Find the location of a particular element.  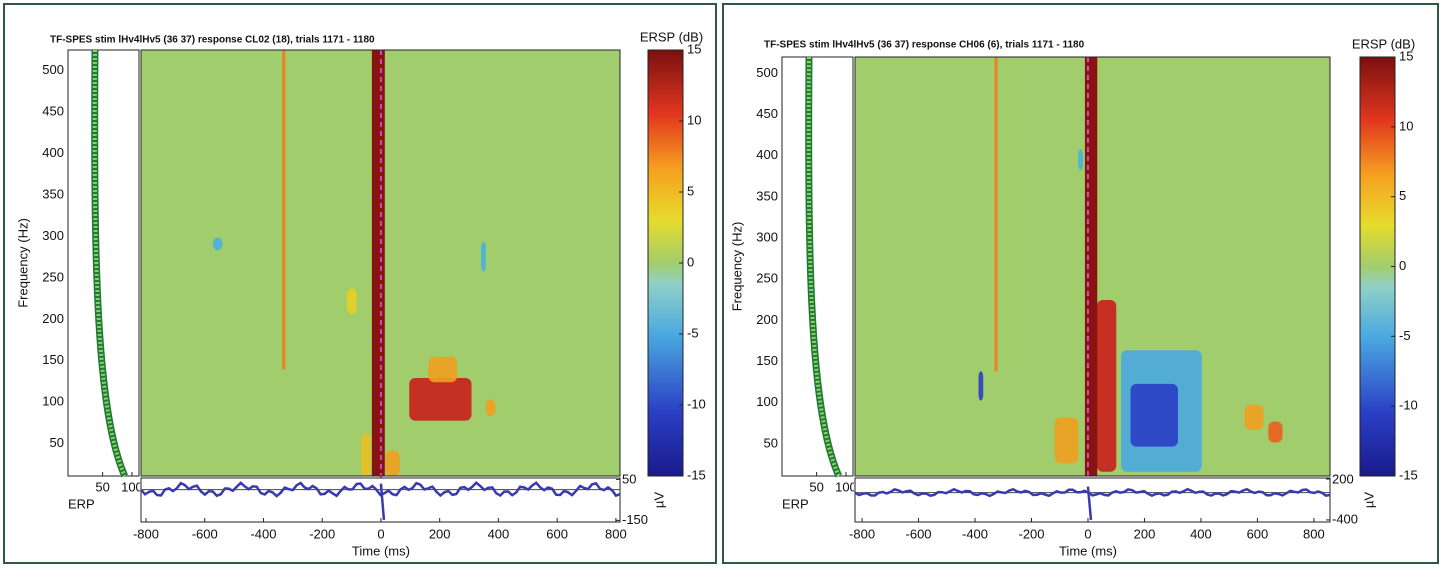

erp-y-tick-label: 200 is located at coordinates (1343, 478).